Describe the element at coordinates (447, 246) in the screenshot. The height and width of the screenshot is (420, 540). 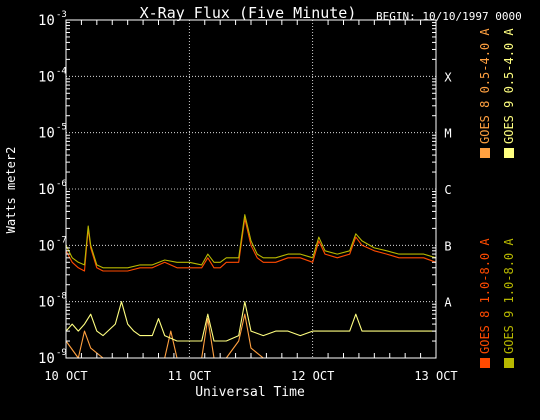
I see `flare-class-label: B` at that location.